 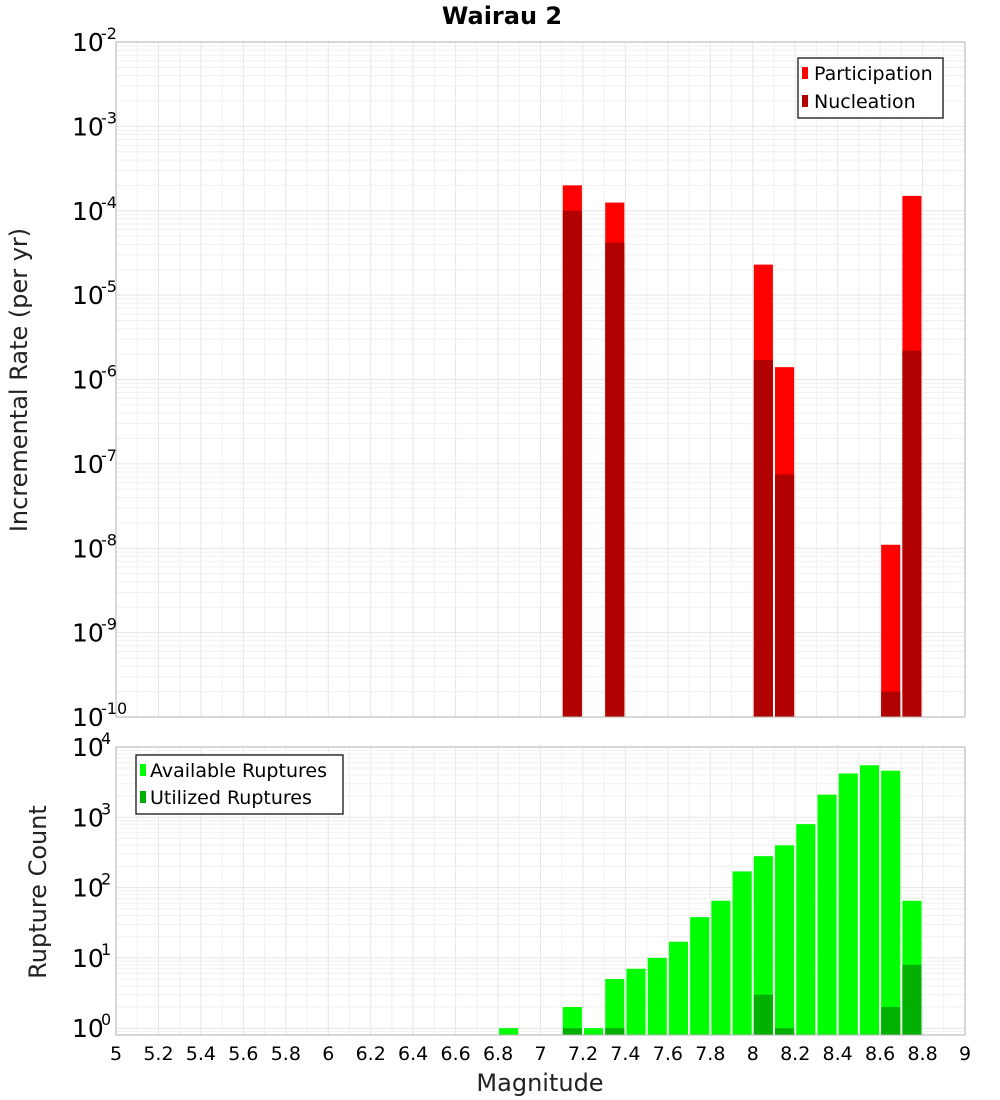 What do you see at coordinates (865, 102) in the screenshot?
I see `nucleation-legend-label: Nucleation` at bounding box center [865, 102].